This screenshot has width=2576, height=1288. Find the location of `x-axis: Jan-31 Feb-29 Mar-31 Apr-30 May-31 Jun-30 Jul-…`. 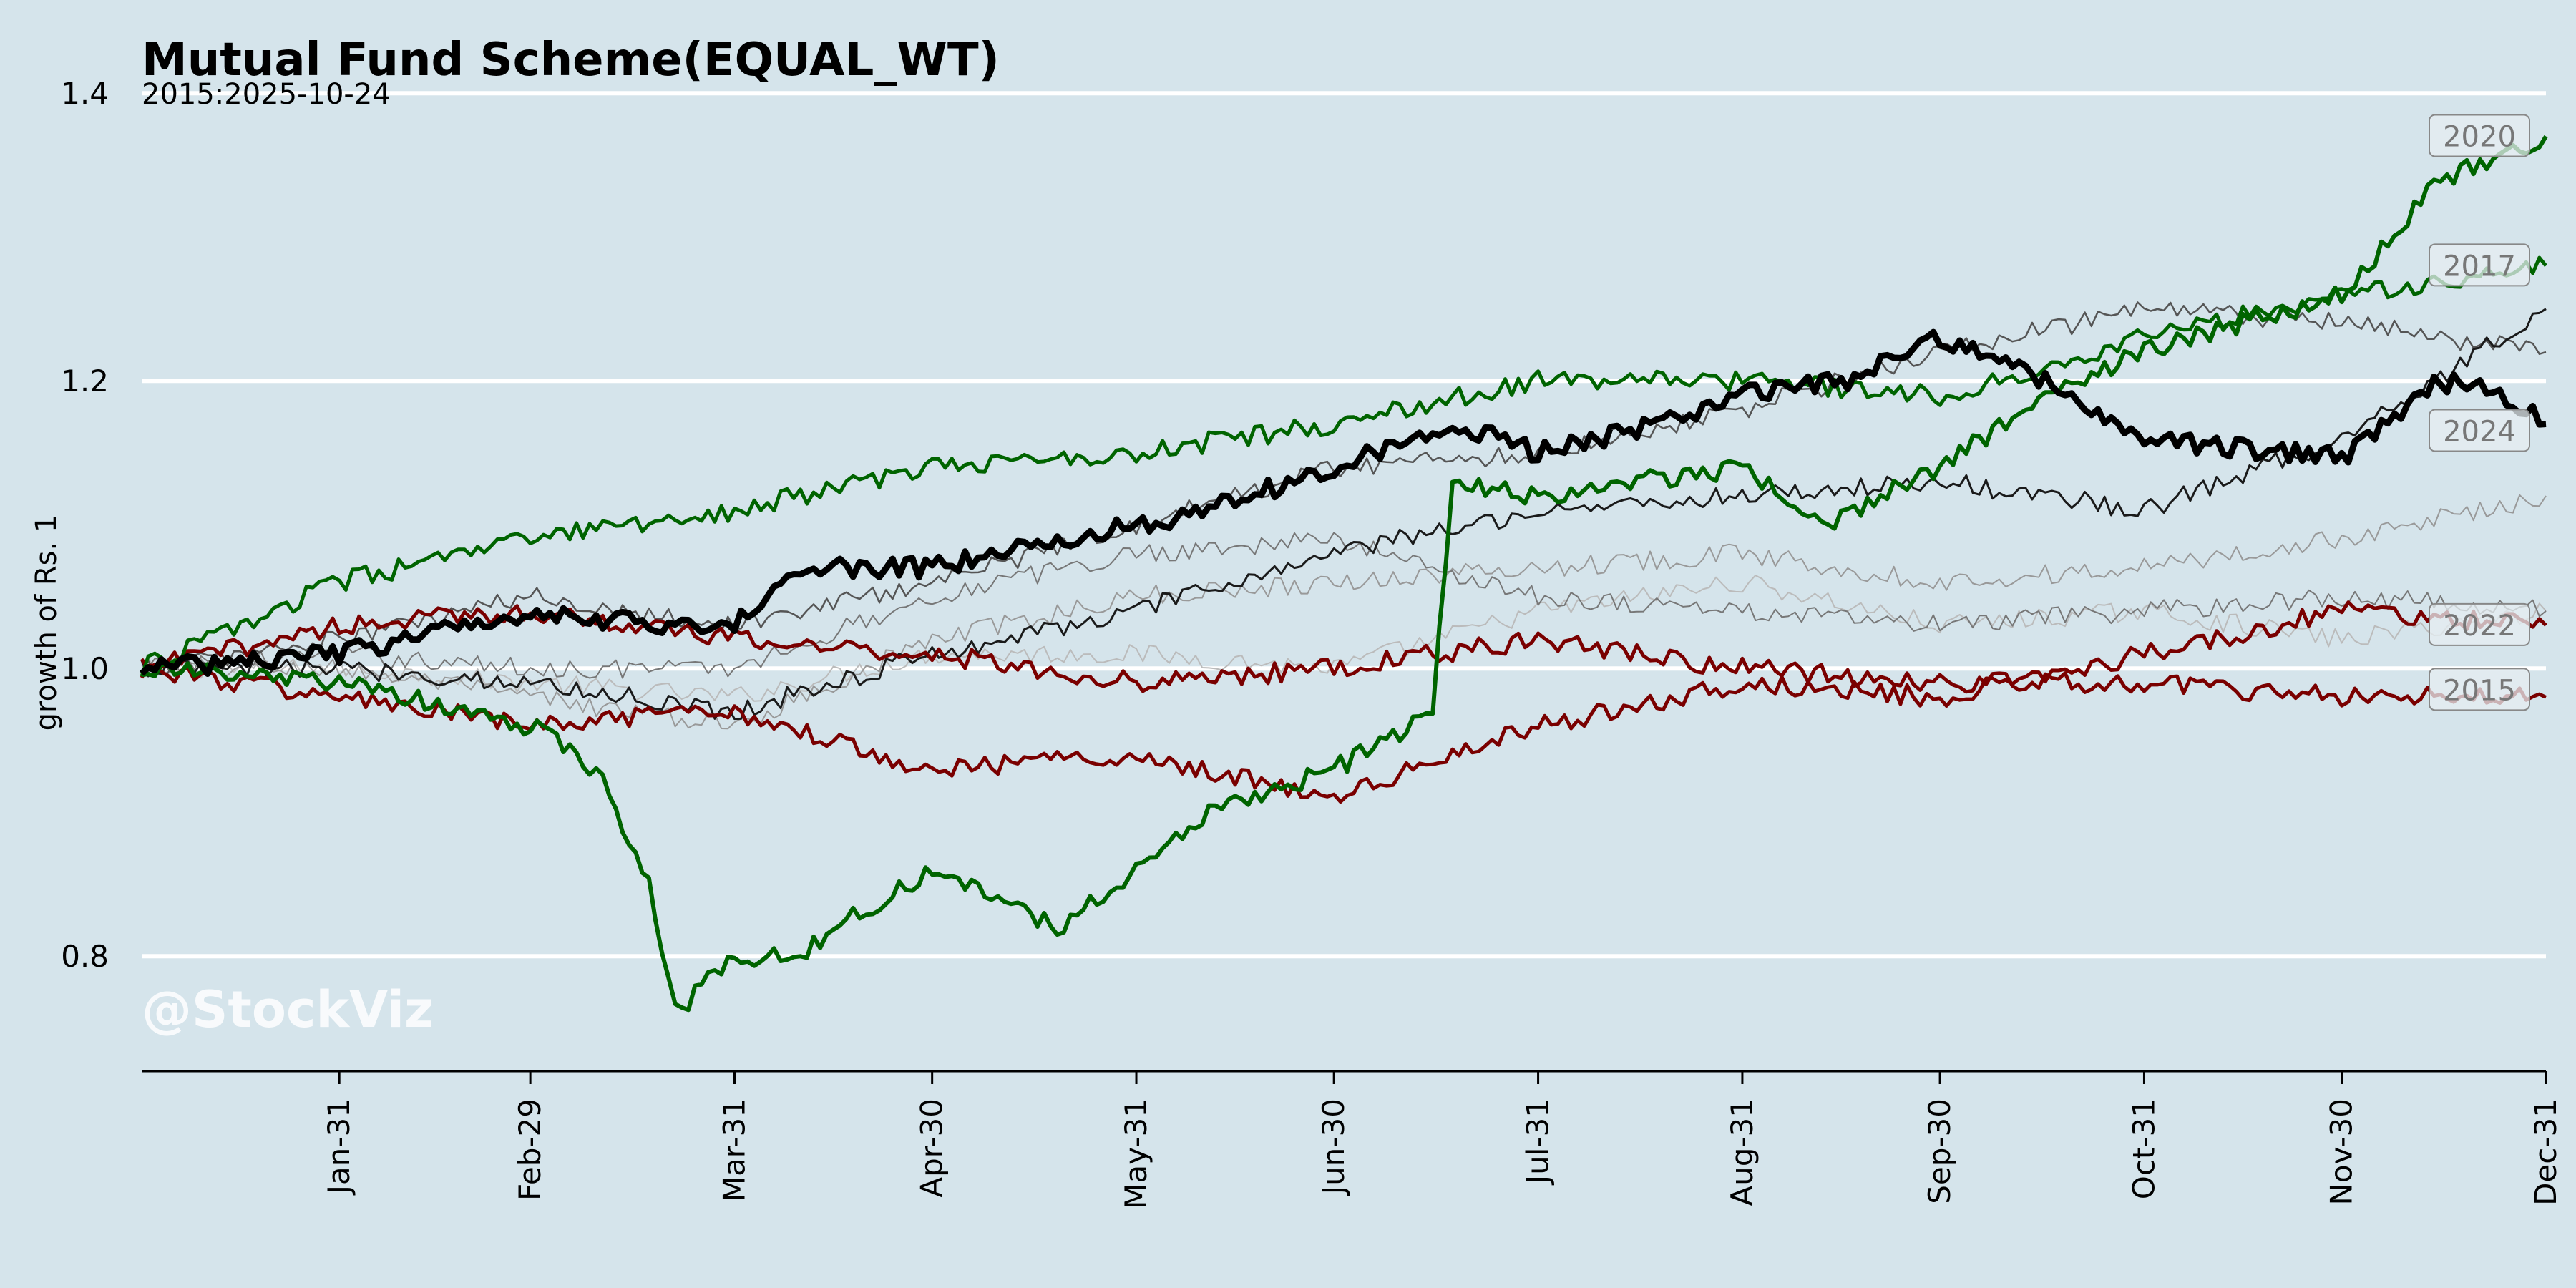

x-axis: Jan-31 Feb-29 Mar-31 Apr-30 May-31 Jun-30 Jul-… is located at coordinates (1352, 1139).